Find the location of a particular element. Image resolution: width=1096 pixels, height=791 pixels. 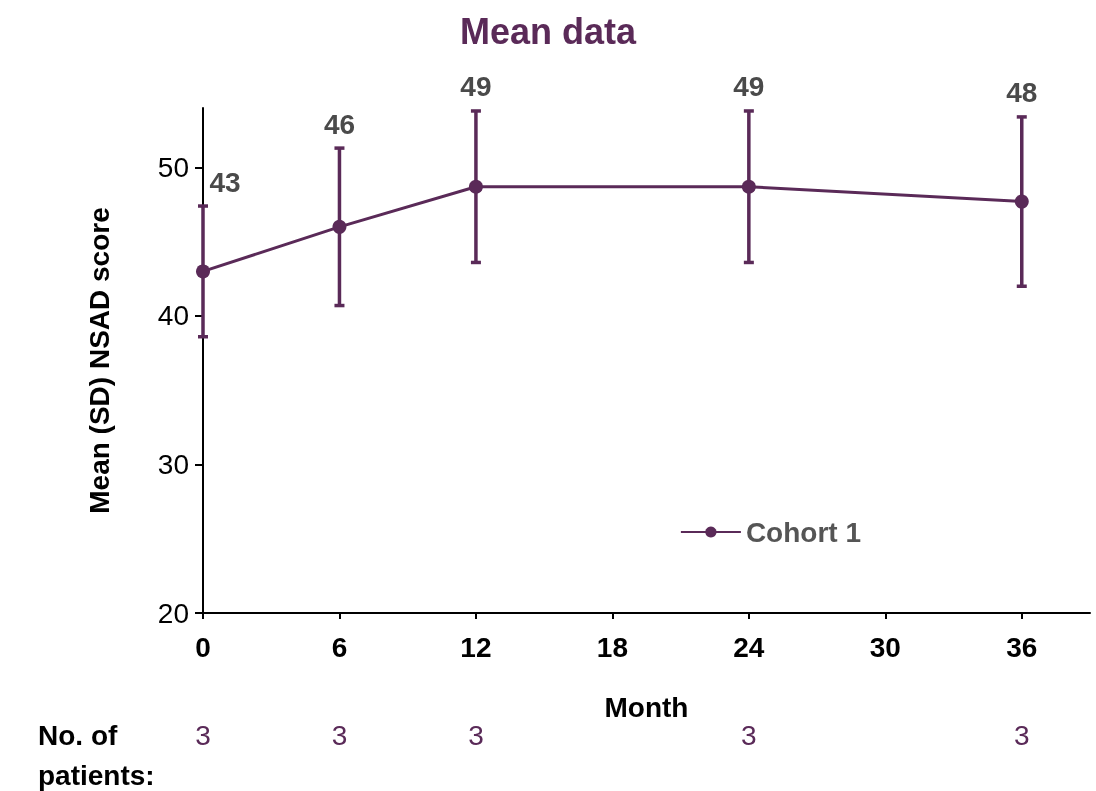

y-tick-label: 40 is located at coordinates (173, 316).